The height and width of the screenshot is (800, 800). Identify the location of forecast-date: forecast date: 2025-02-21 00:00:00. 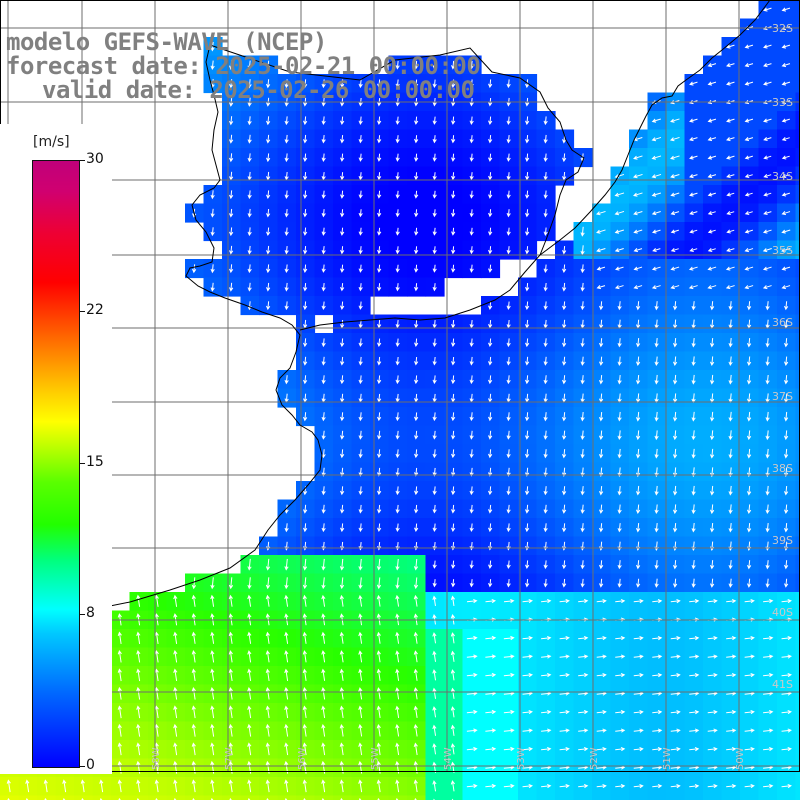
(243, 66).